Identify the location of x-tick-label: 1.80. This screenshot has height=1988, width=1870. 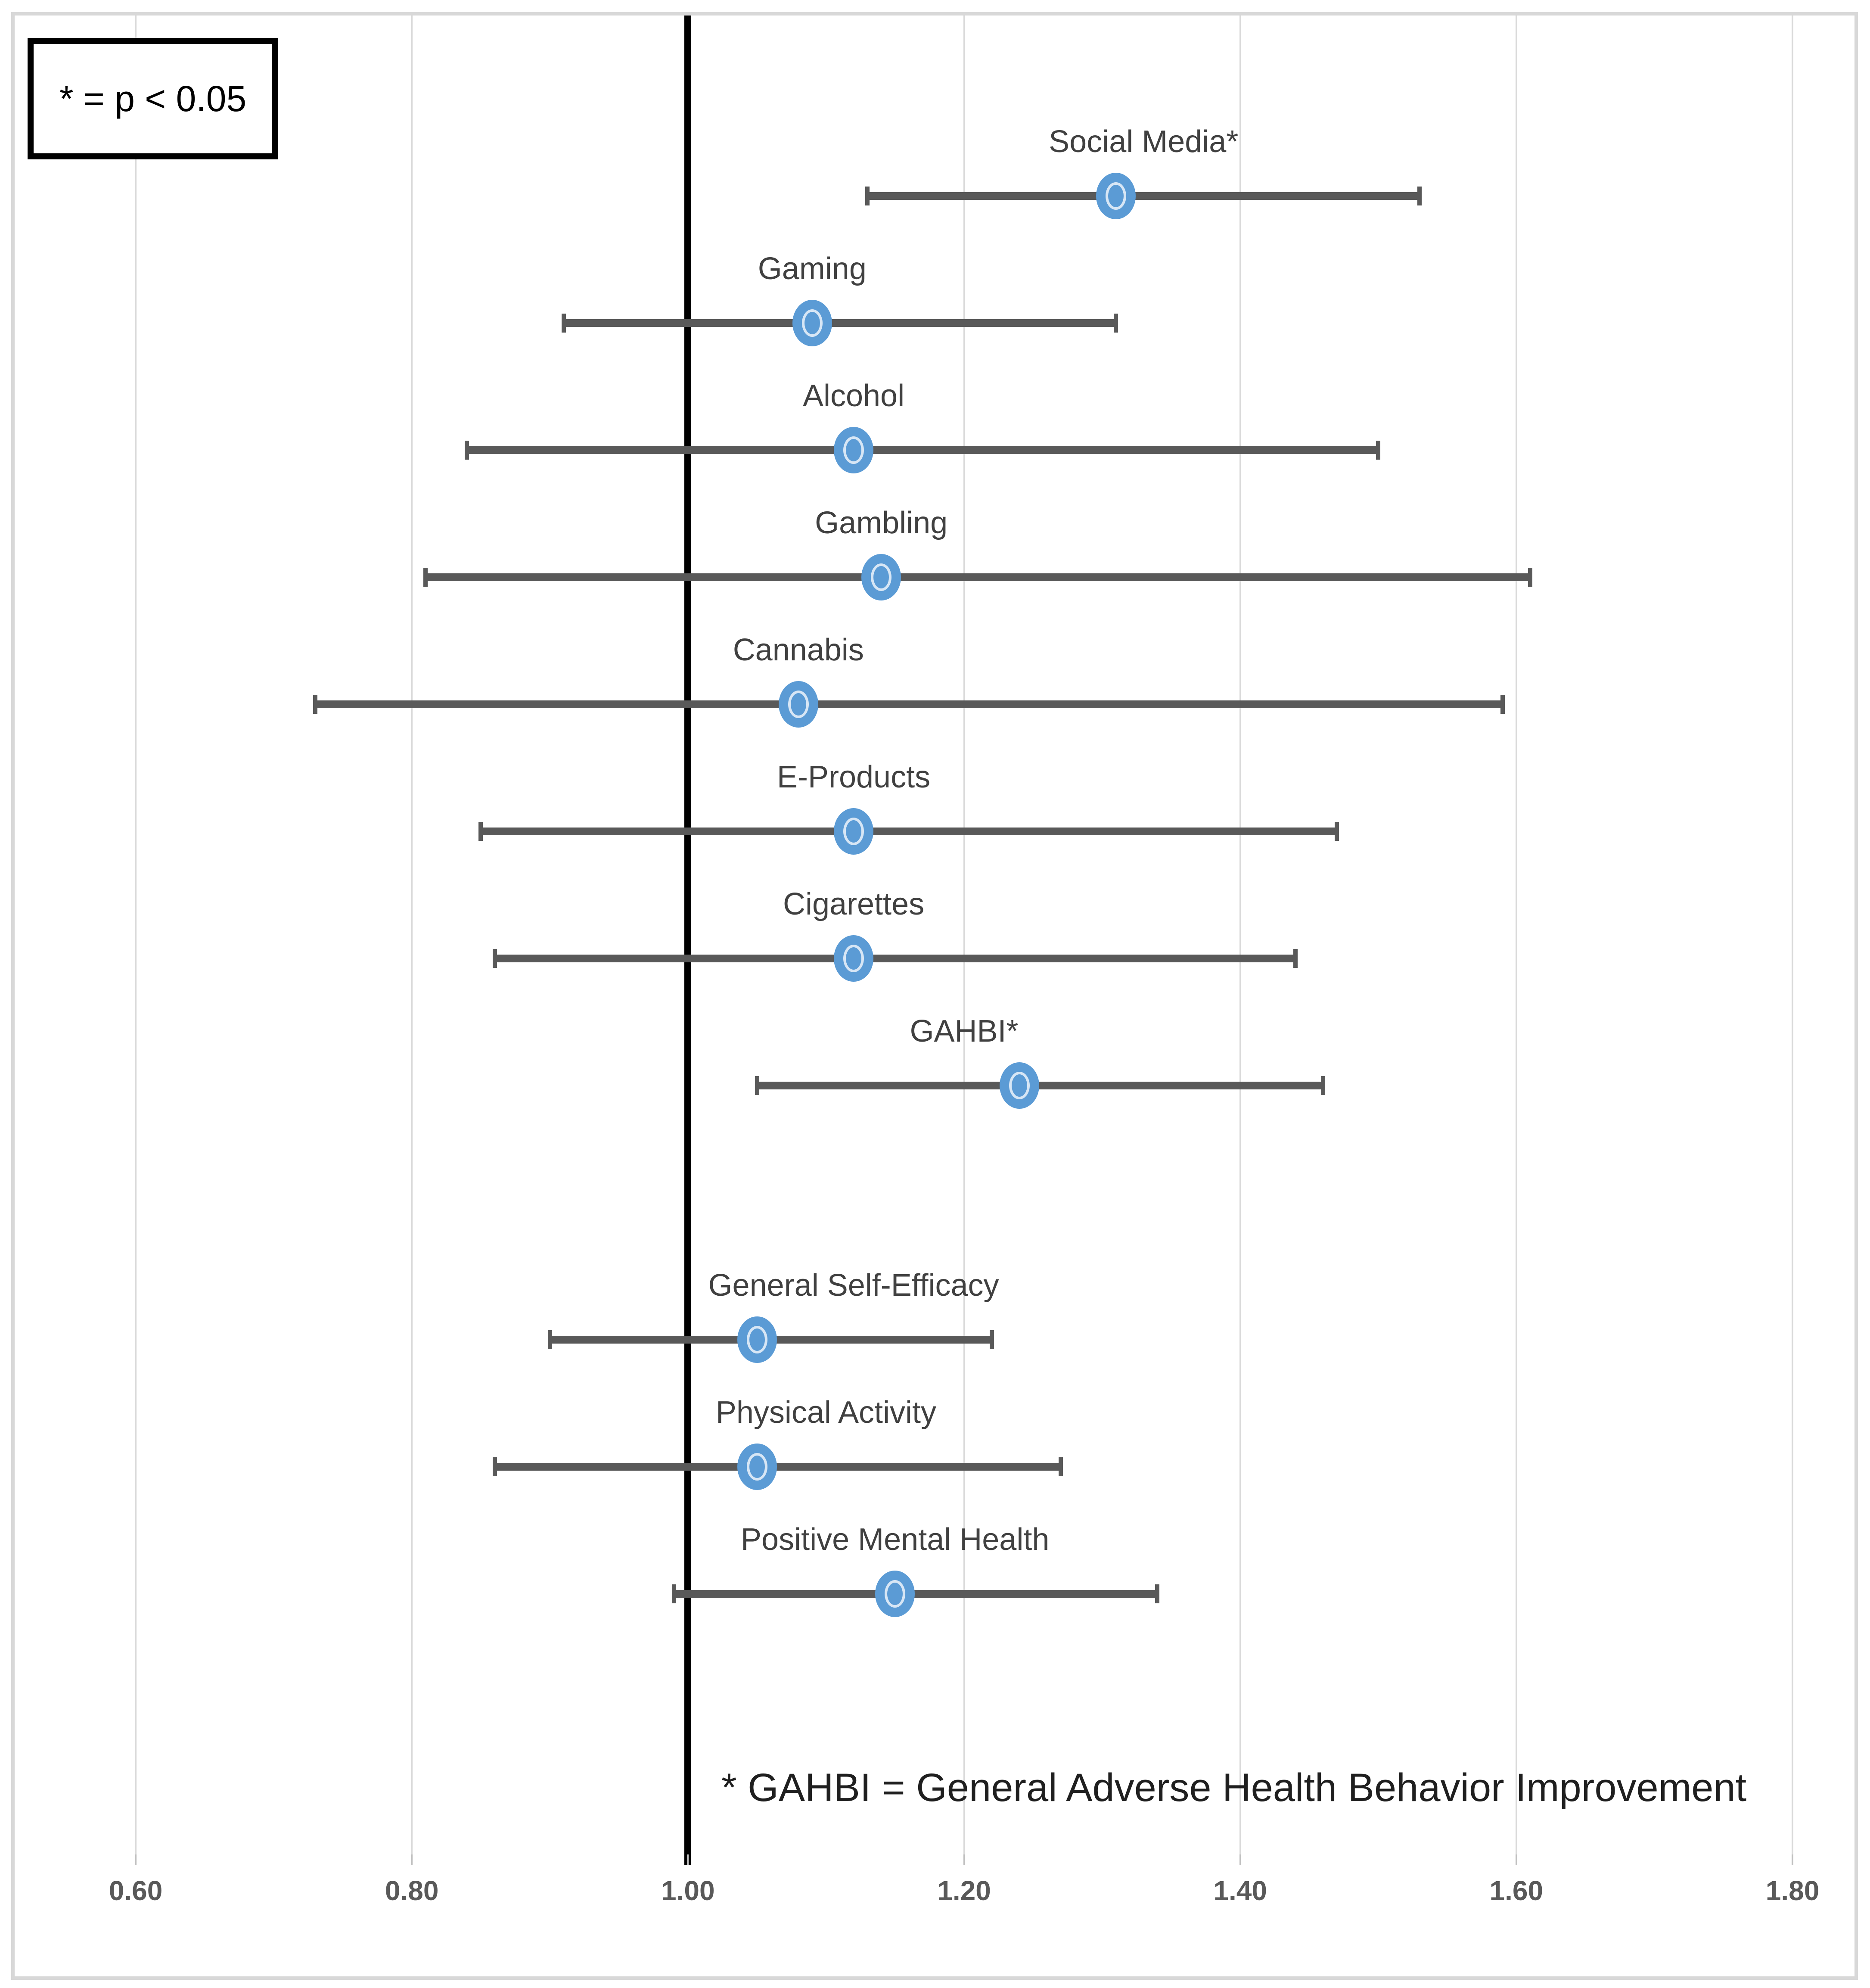
(1792, 1891).